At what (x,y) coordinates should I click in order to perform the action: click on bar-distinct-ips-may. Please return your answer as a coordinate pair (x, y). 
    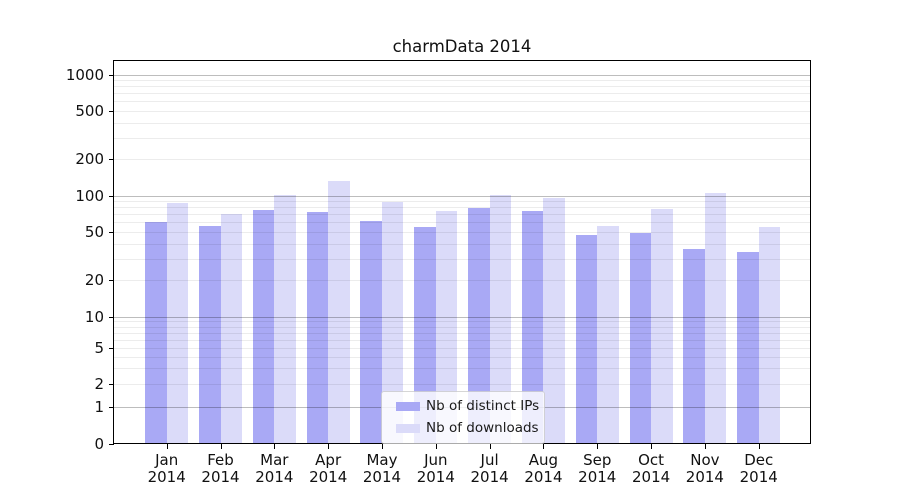
    Looking at the image, I should click on (371, 332).